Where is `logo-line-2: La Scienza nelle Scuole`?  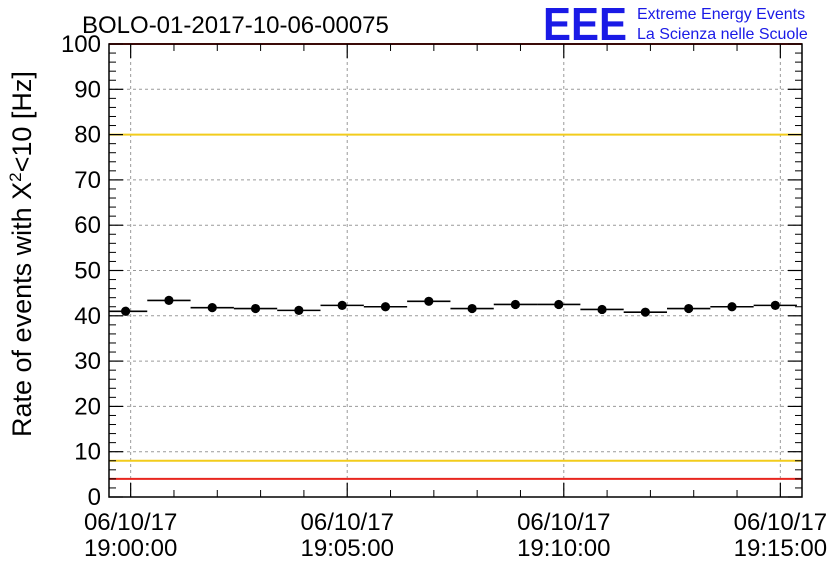 logo-line-2: La Scienza nelle Scuole is located at coordinates (722, 34).